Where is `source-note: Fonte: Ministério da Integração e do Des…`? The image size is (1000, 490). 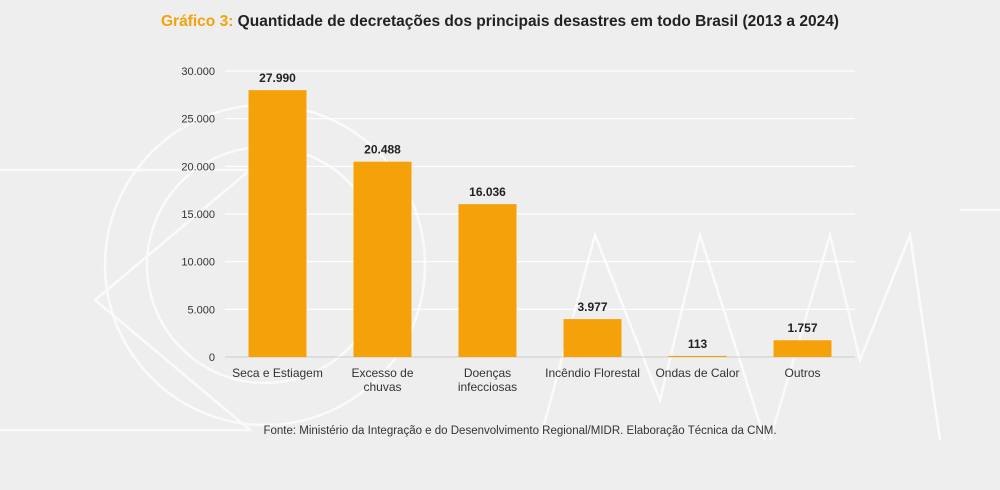
source-note: Fonte: Ministério da Integração e do Des… is located at coordinates (520, 431).